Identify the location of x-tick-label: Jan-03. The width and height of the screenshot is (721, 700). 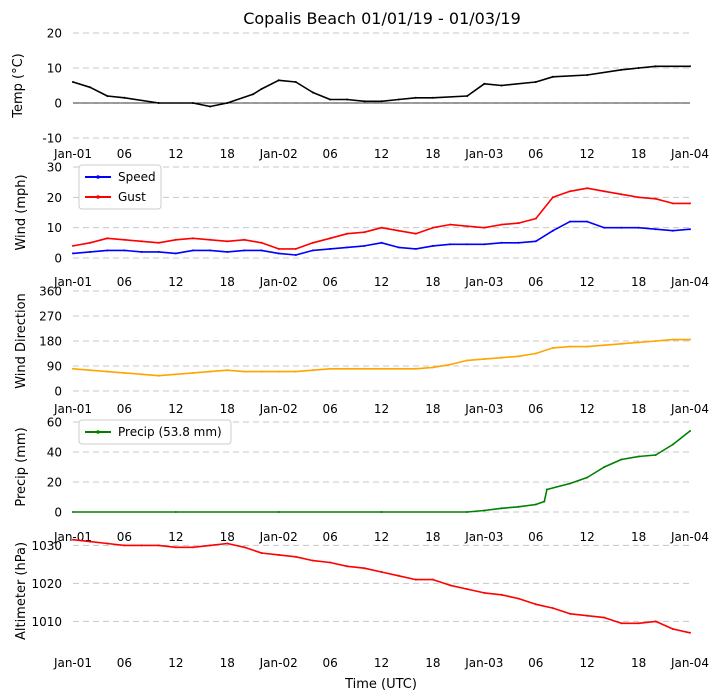
(483, 154).